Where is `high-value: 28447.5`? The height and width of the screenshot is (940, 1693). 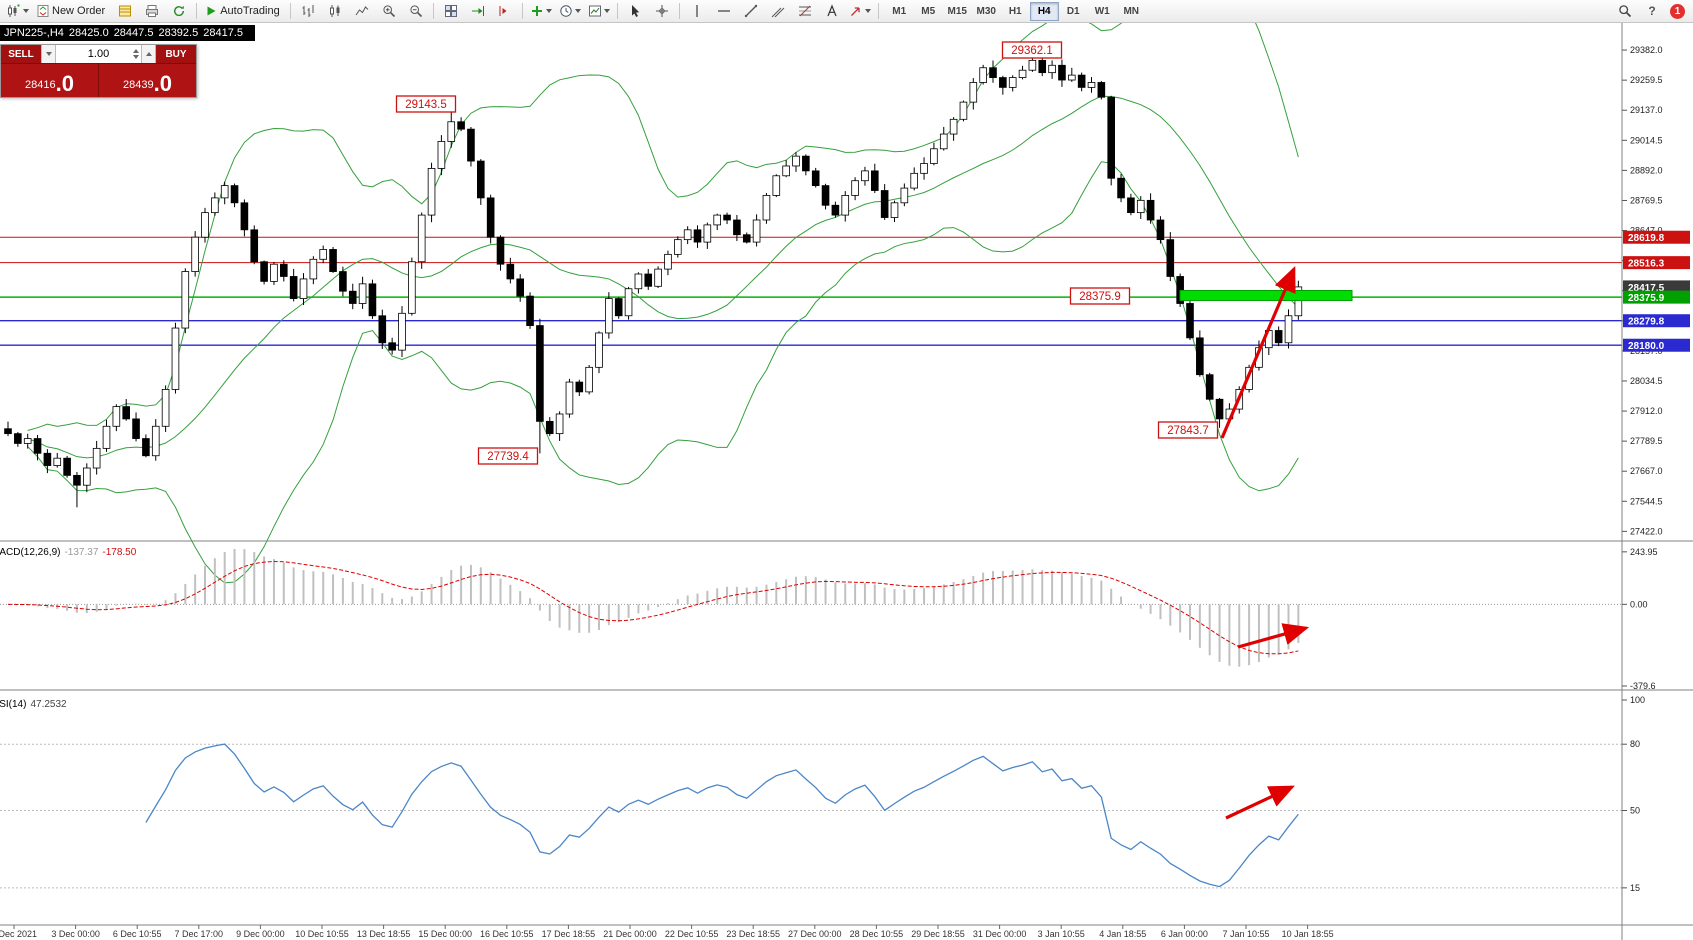
high-value: 28447.5 is located at coordinates (133, 33).